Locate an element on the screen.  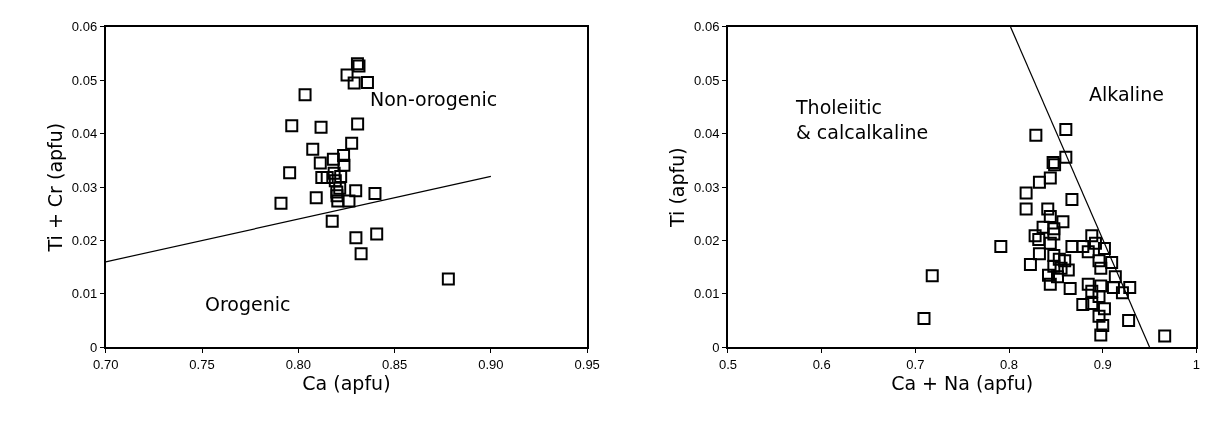
x-tick-label: 0.9 is located at coordinates (1102, 364).